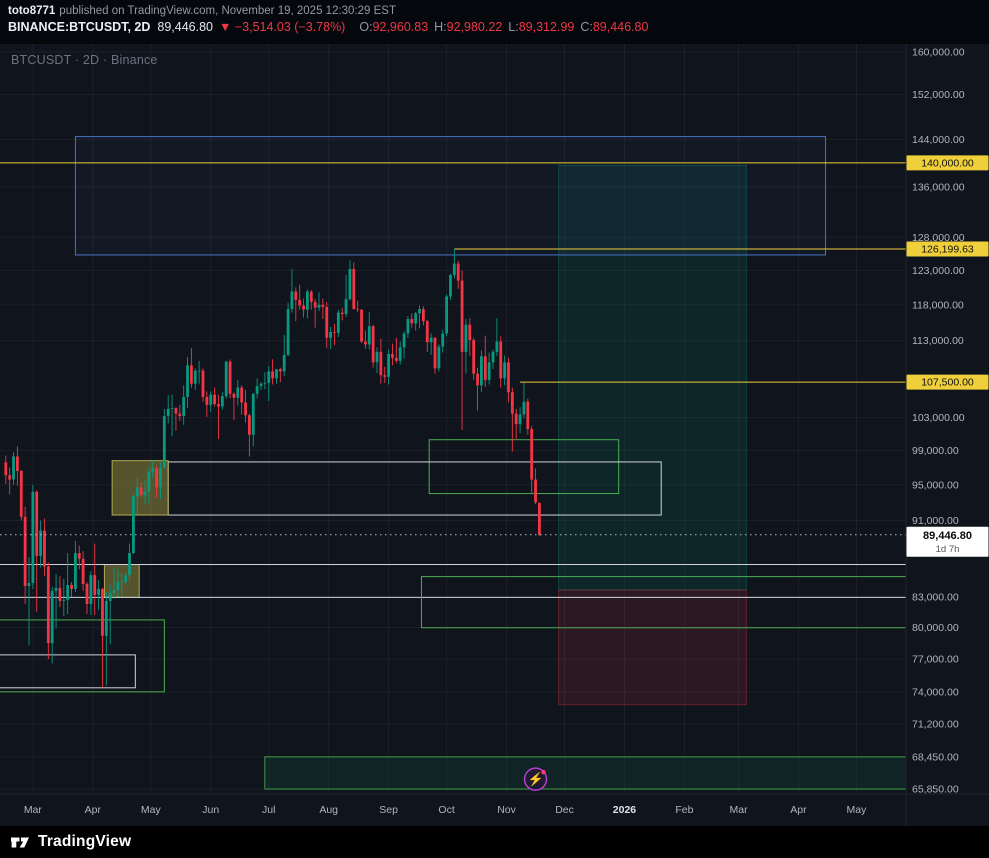 The image size is (989, 858). Describe the element at coordinates (947, 250) in the screenshot. I see `price-level-label: 126,199.63` at that location.